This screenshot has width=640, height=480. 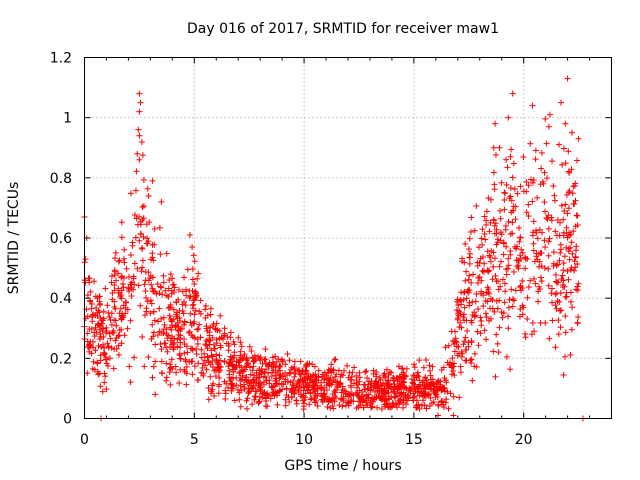 I want to click on y-tick-label: 0.6, so click(x=61, y=239).